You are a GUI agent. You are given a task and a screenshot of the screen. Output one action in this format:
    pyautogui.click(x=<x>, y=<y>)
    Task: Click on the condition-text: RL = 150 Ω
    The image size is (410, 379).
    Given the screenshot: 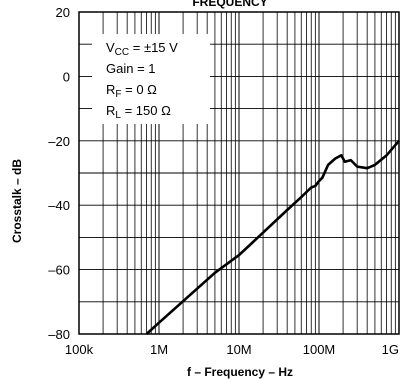 What is the action you would take?
    pyautogui.click(x=138, y=112)
    